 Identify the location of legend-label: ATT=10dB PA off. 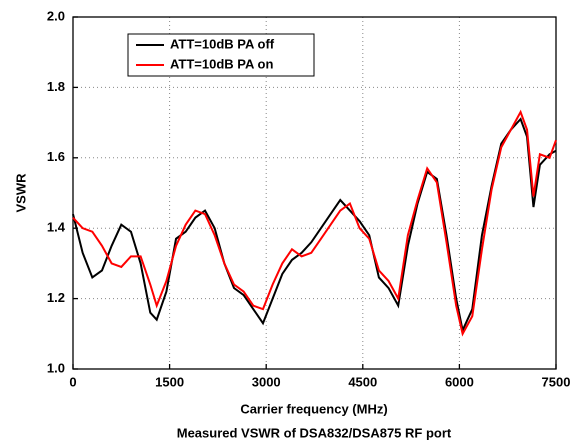
(222, 43).